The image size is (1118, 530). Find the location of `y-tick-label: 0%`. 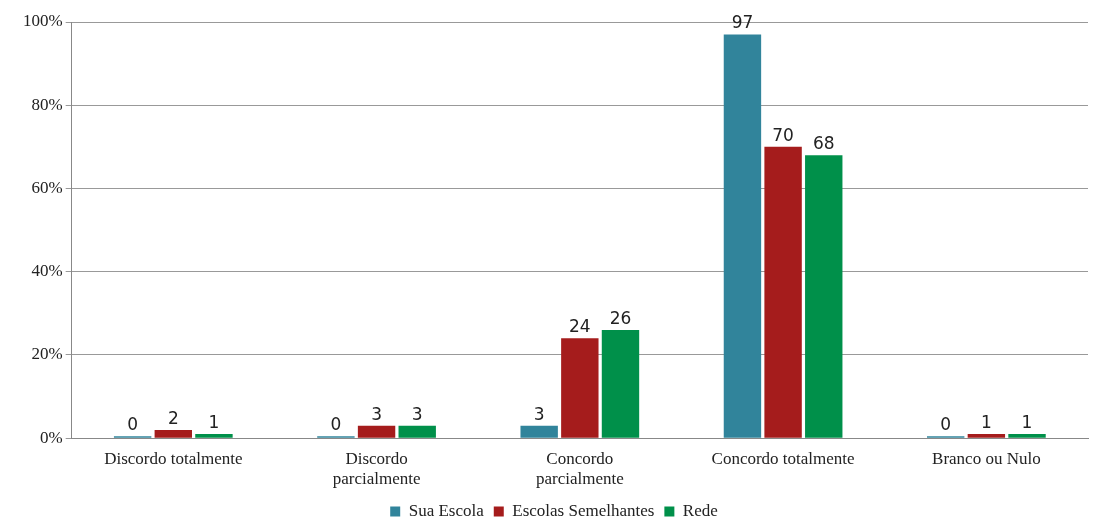

y-tick-label: 0% is located at coordinates (51, 437).